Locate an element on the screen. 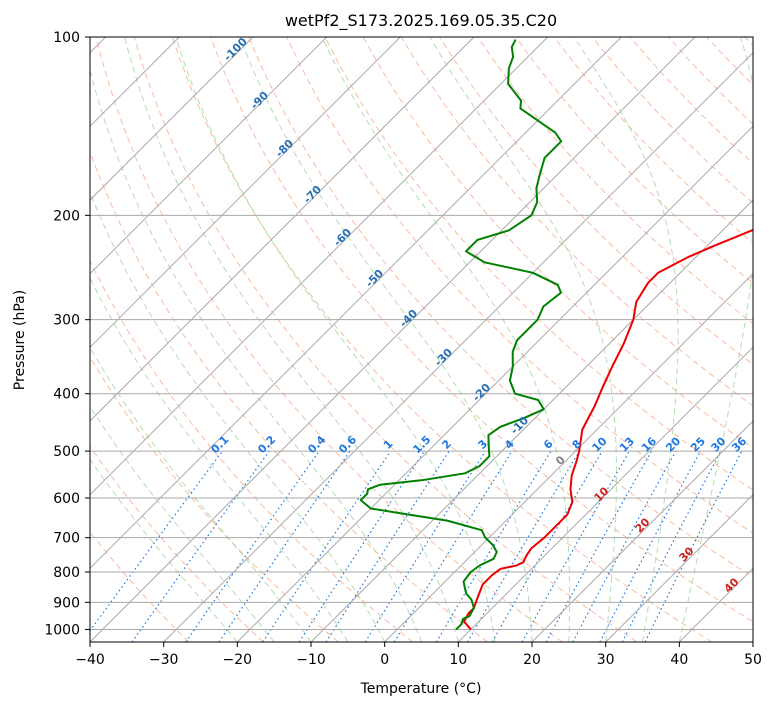 This screenshot has width=775, height=708. x-tick-label: 30 is located at coordinates (606, 660).